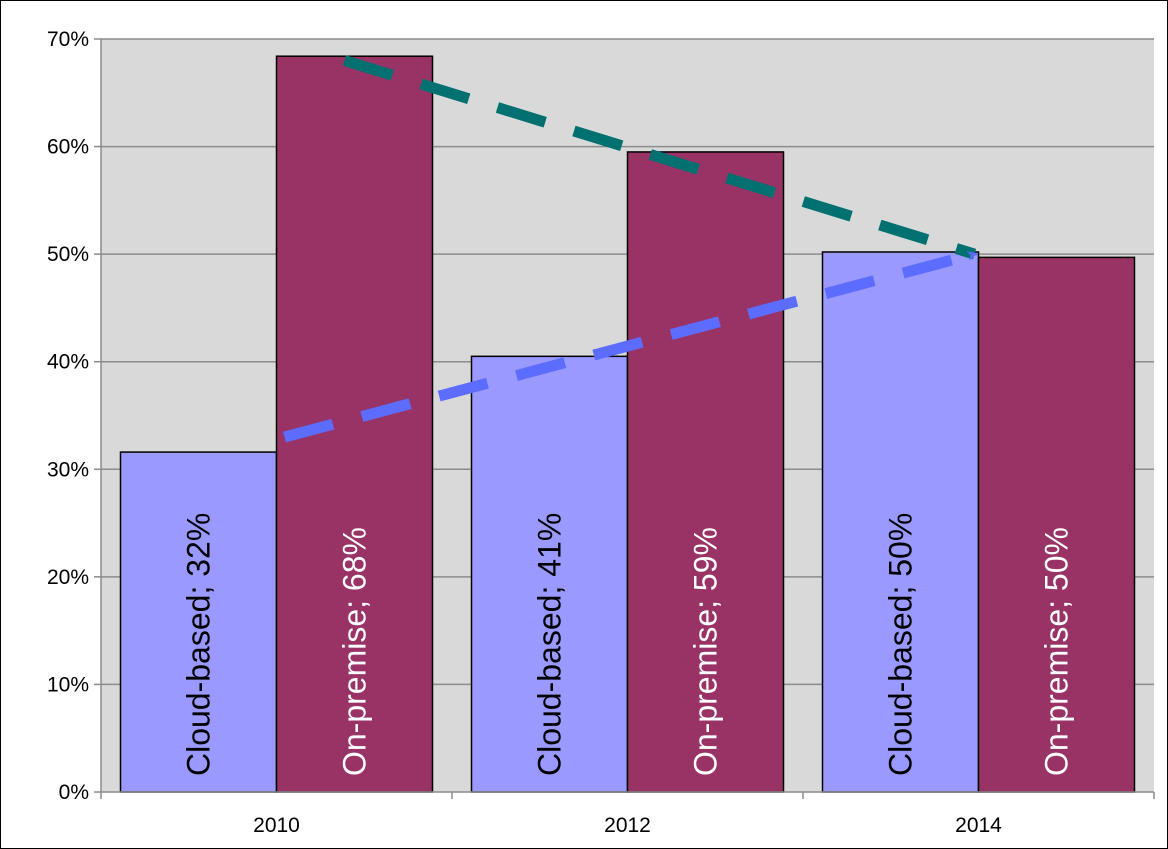 This screenshot has height=849, width=1168. Describe the element at coordinates (1057, 651) in the screenshot. I see `data-label: On-premise; 50%` at that location.